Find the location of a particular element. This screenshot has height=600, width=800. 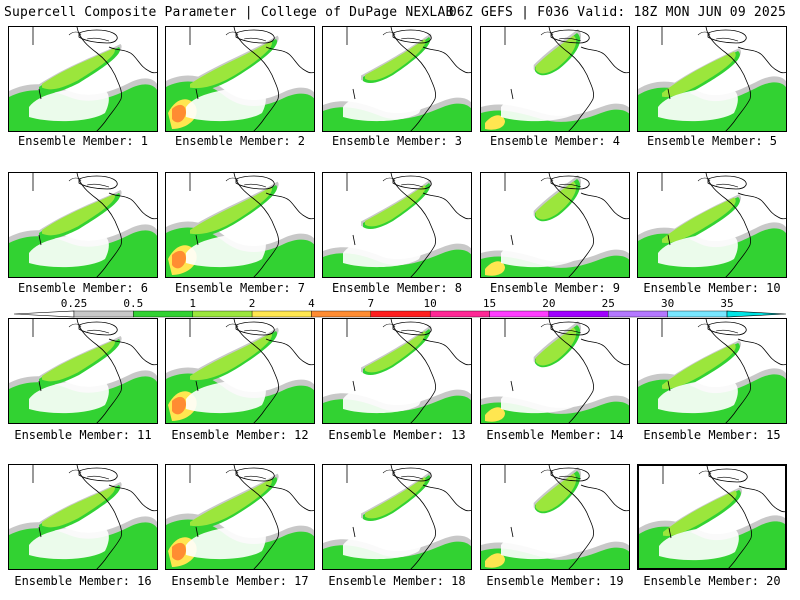

legend-tick-label: 35 is located at coordinates (727, 303).